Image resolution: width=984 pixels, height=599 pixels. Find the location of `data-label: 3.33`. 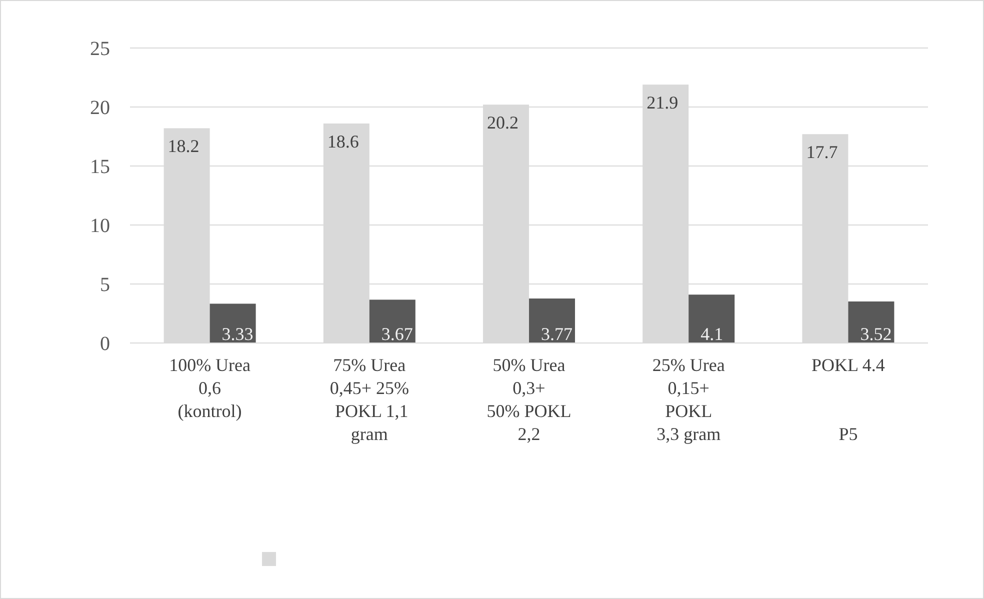

data-label: 3.33 is located at coordinates (238, 334).